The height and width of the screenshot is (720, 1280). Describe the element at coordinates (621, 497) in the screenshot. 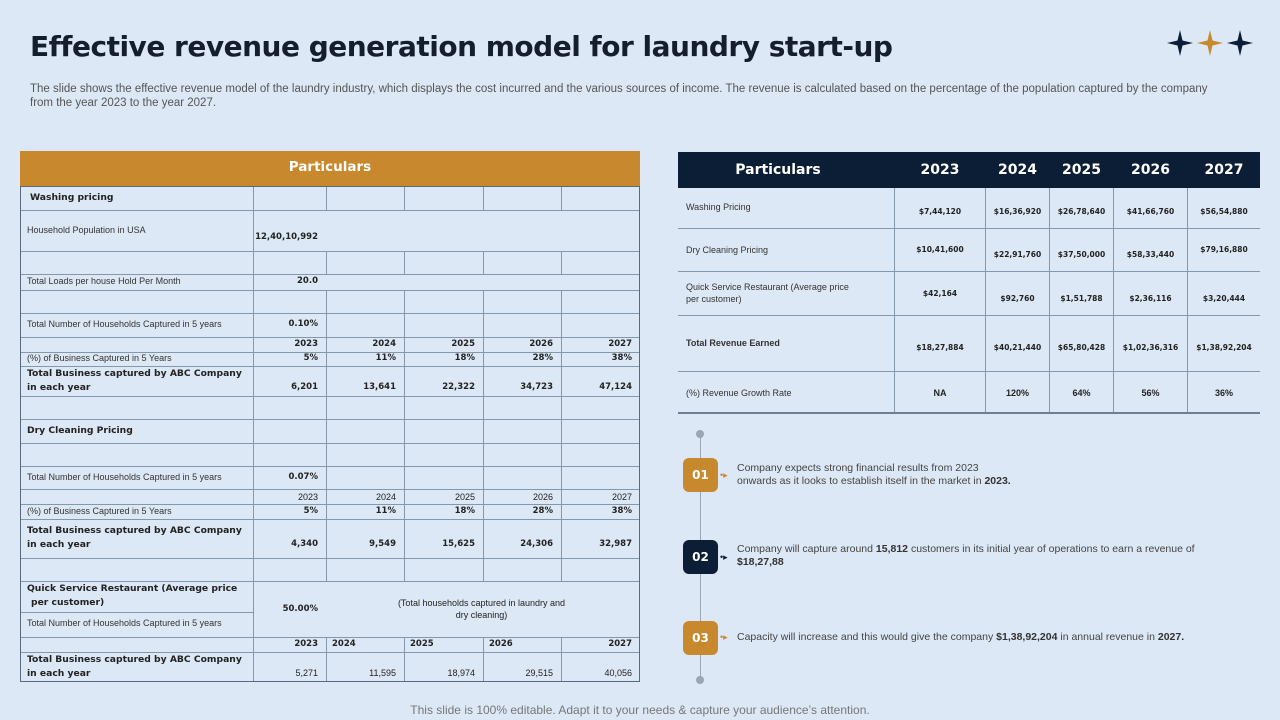

I see `dry-year: 2027` at that location.